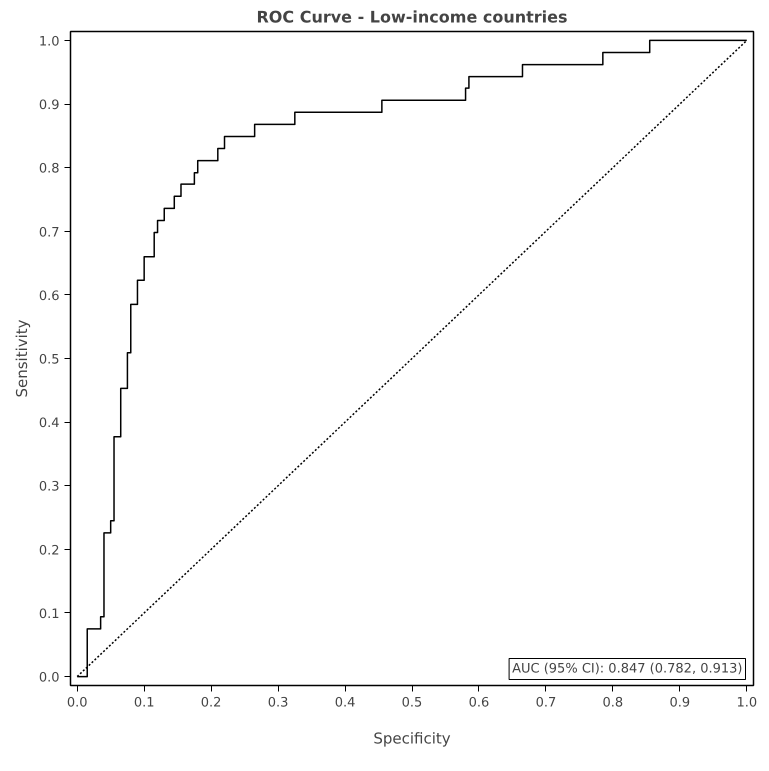  What do you see at coordinates (77, 703) in the screenshot?
I see `x-tick-label: 0.0` at bounding box center [77, 703].